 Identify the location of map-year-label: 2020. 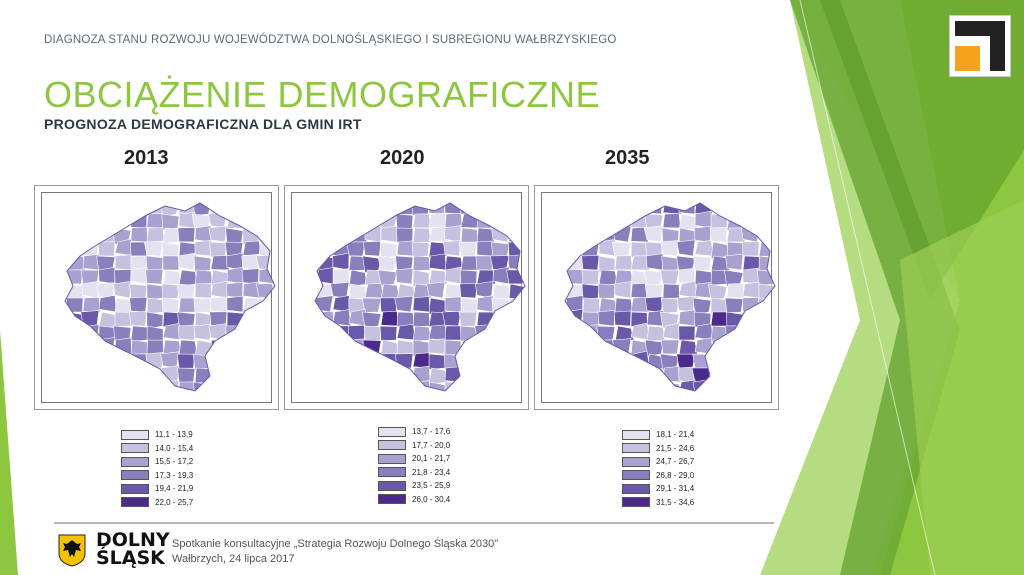
(402, 158).